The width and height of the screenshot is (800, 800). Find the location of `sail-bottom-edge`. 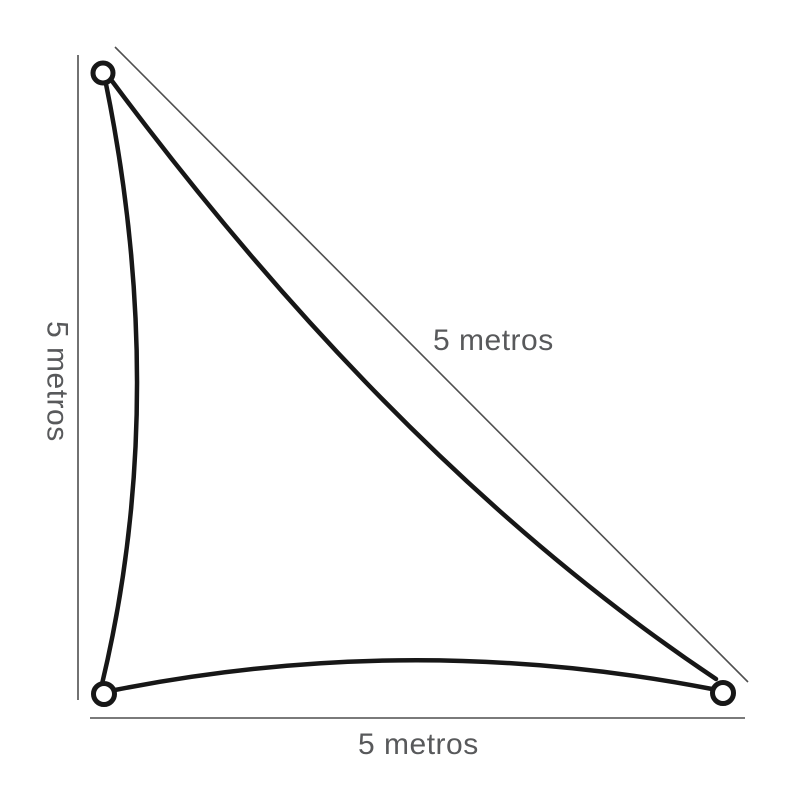

sail-bottom-edge is located at coordinates (413, 675).